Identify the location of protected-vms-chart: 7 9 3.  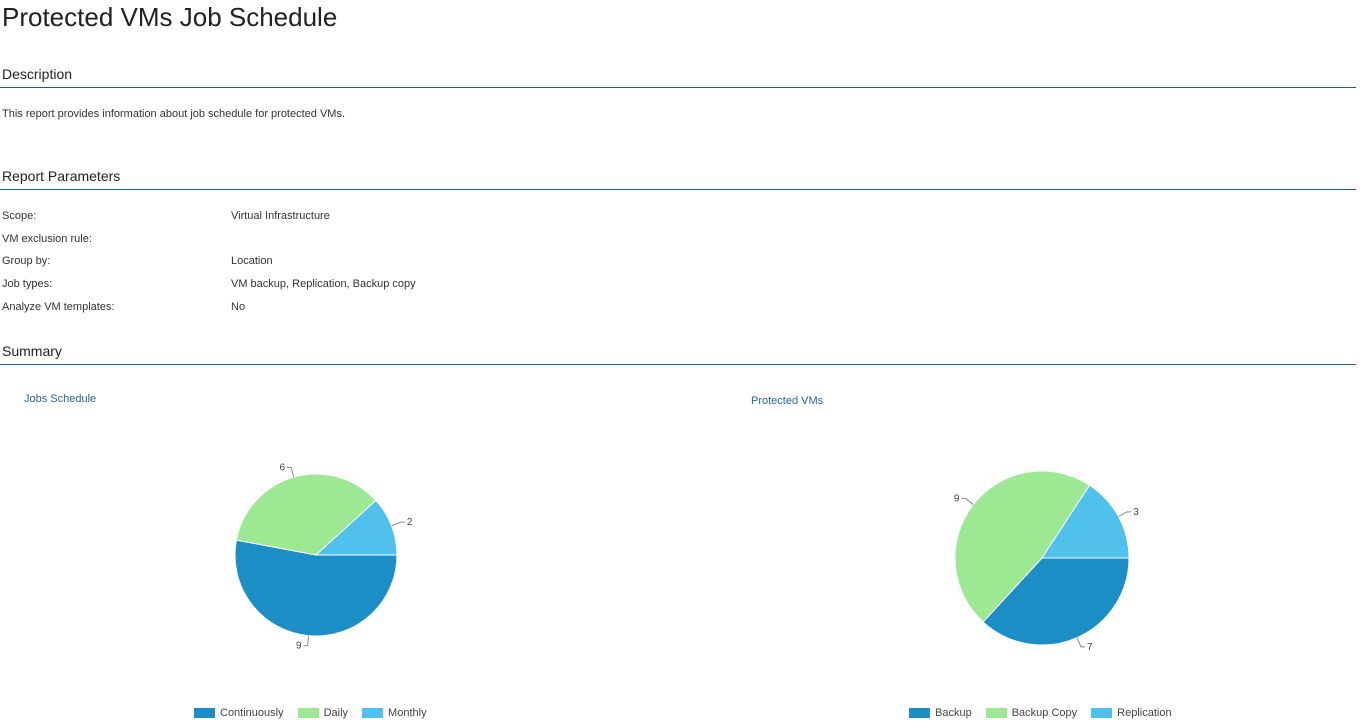
(1045, 560).